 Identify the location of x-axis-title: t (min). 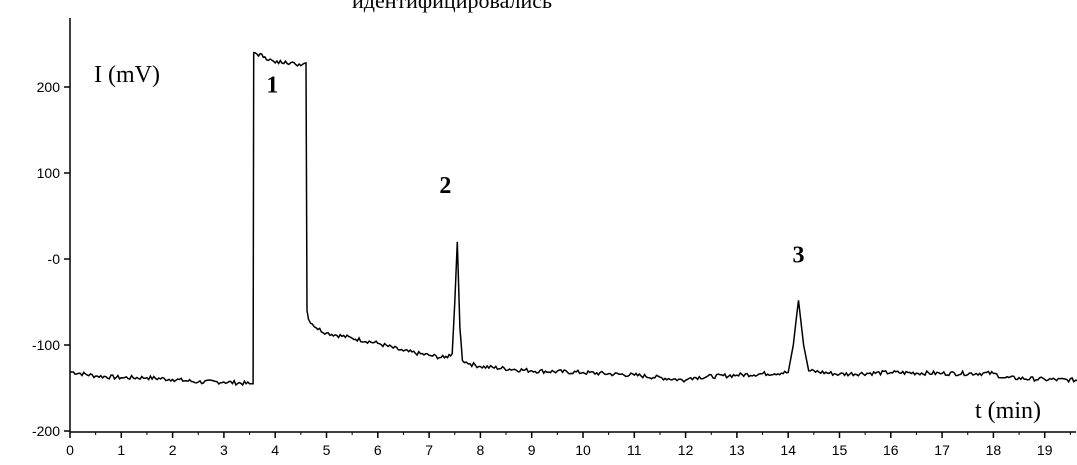
(1008, 411).